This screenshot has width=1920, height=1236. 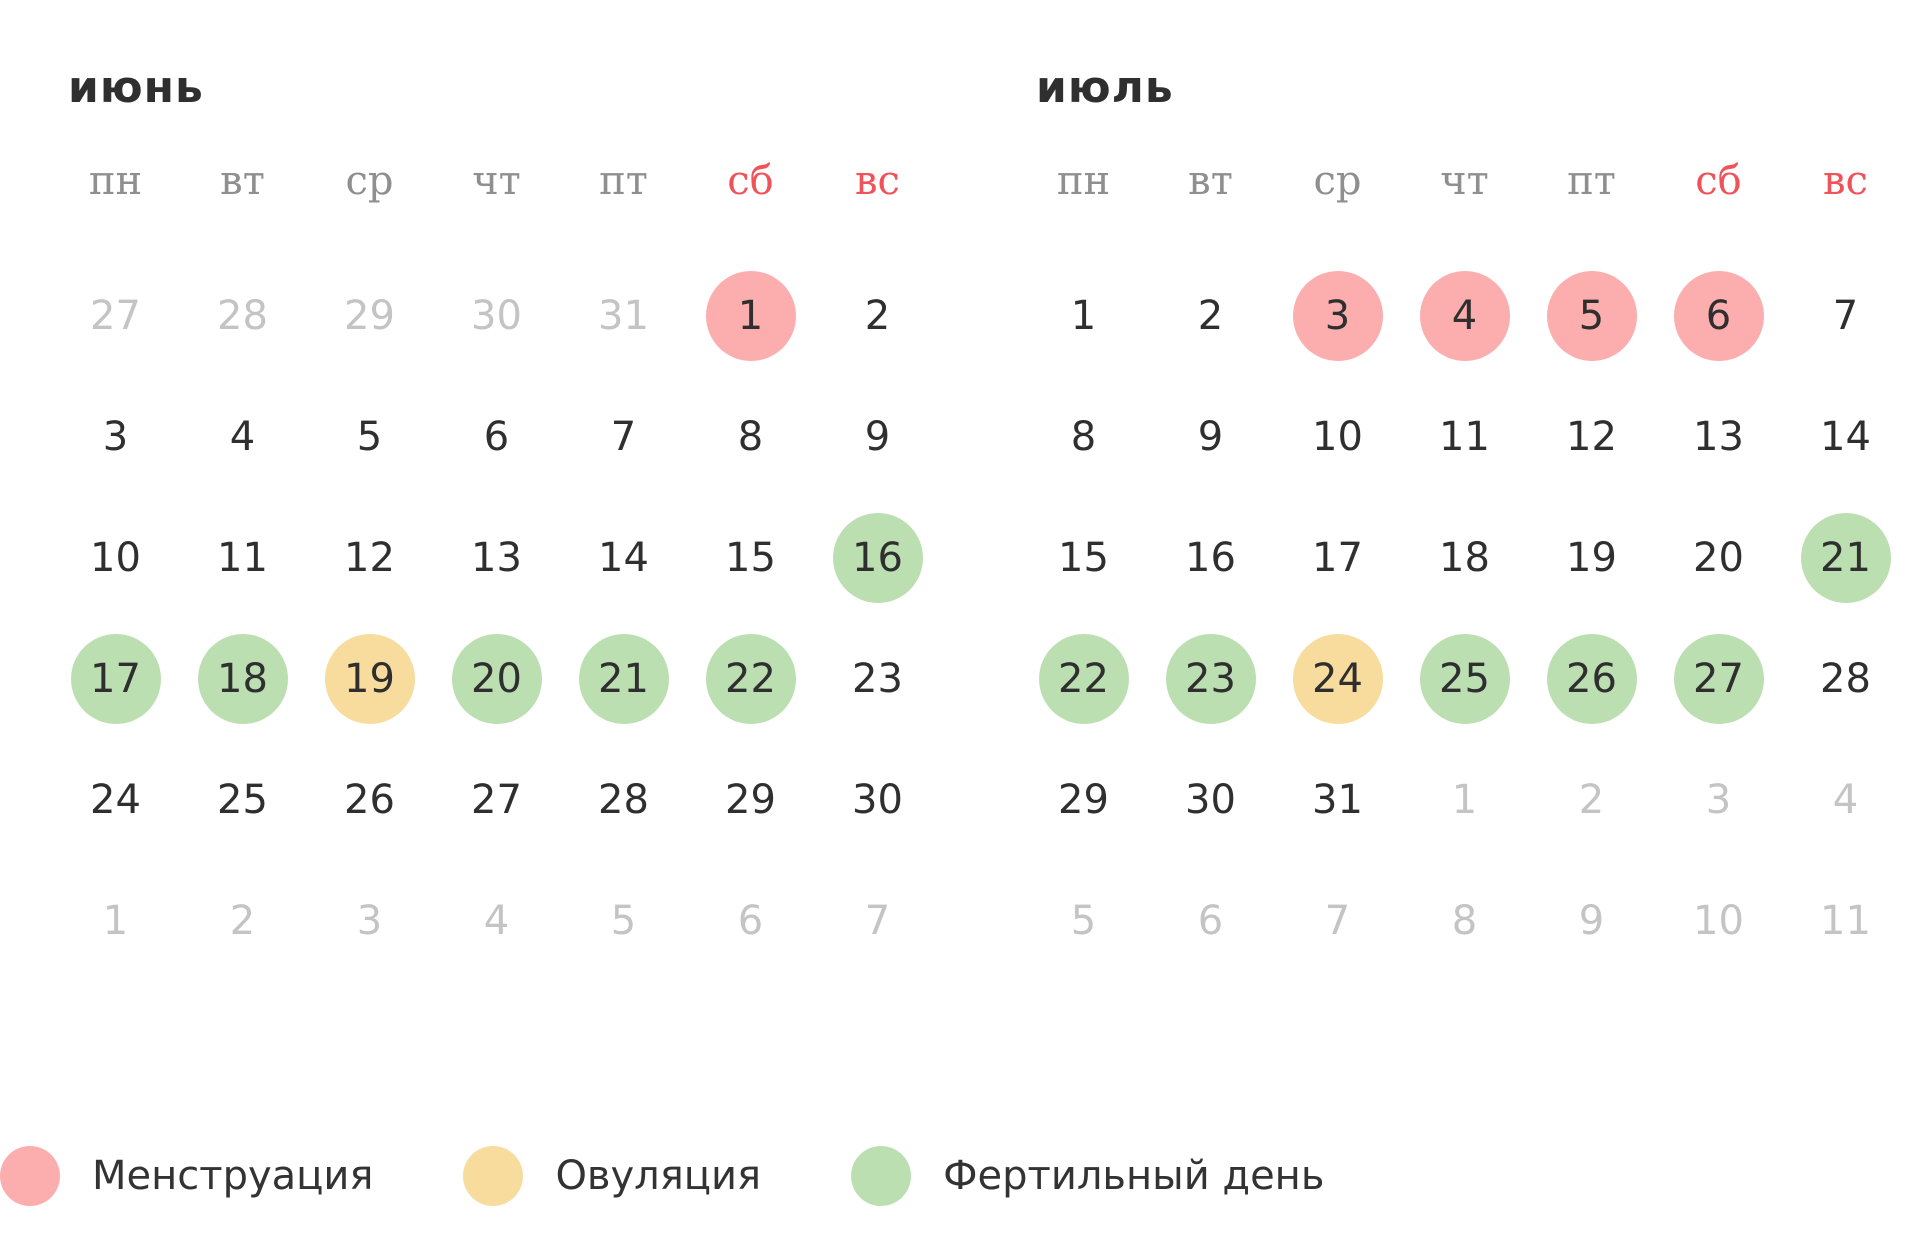 I want to click on calendar-day-other-month: 8, so click(x=1464, y=920).